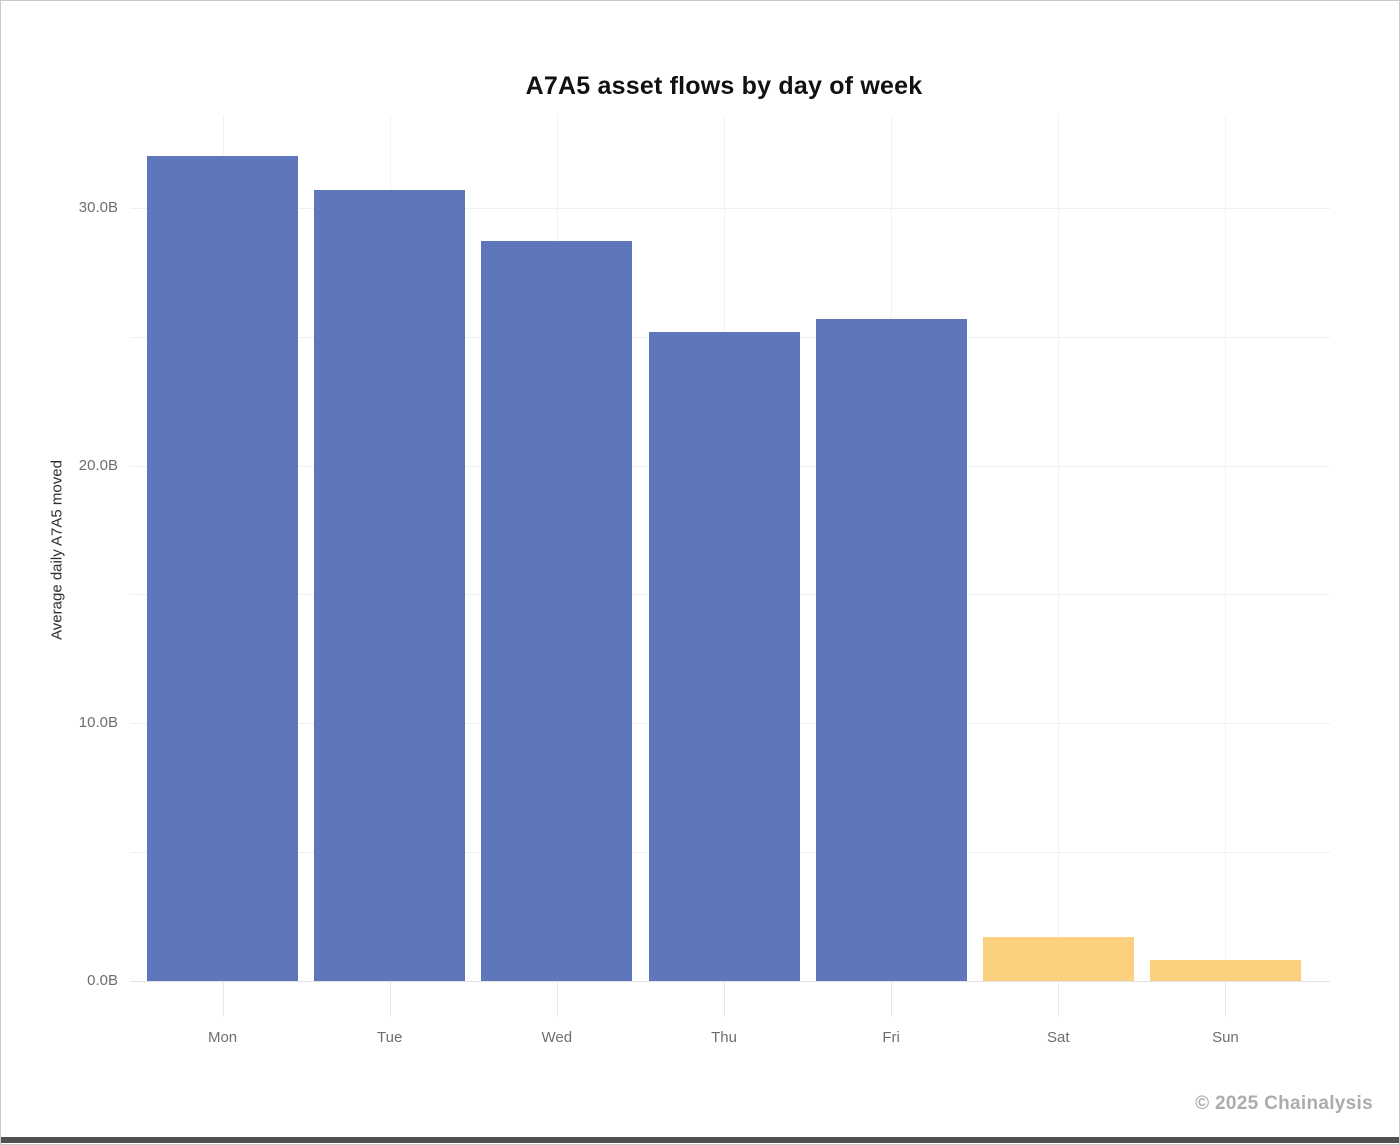 This screenshot has height=1145, width=1400. Describe the element at coordinates (891, 649) in the screenshot. I see `bar-fri` at that location.